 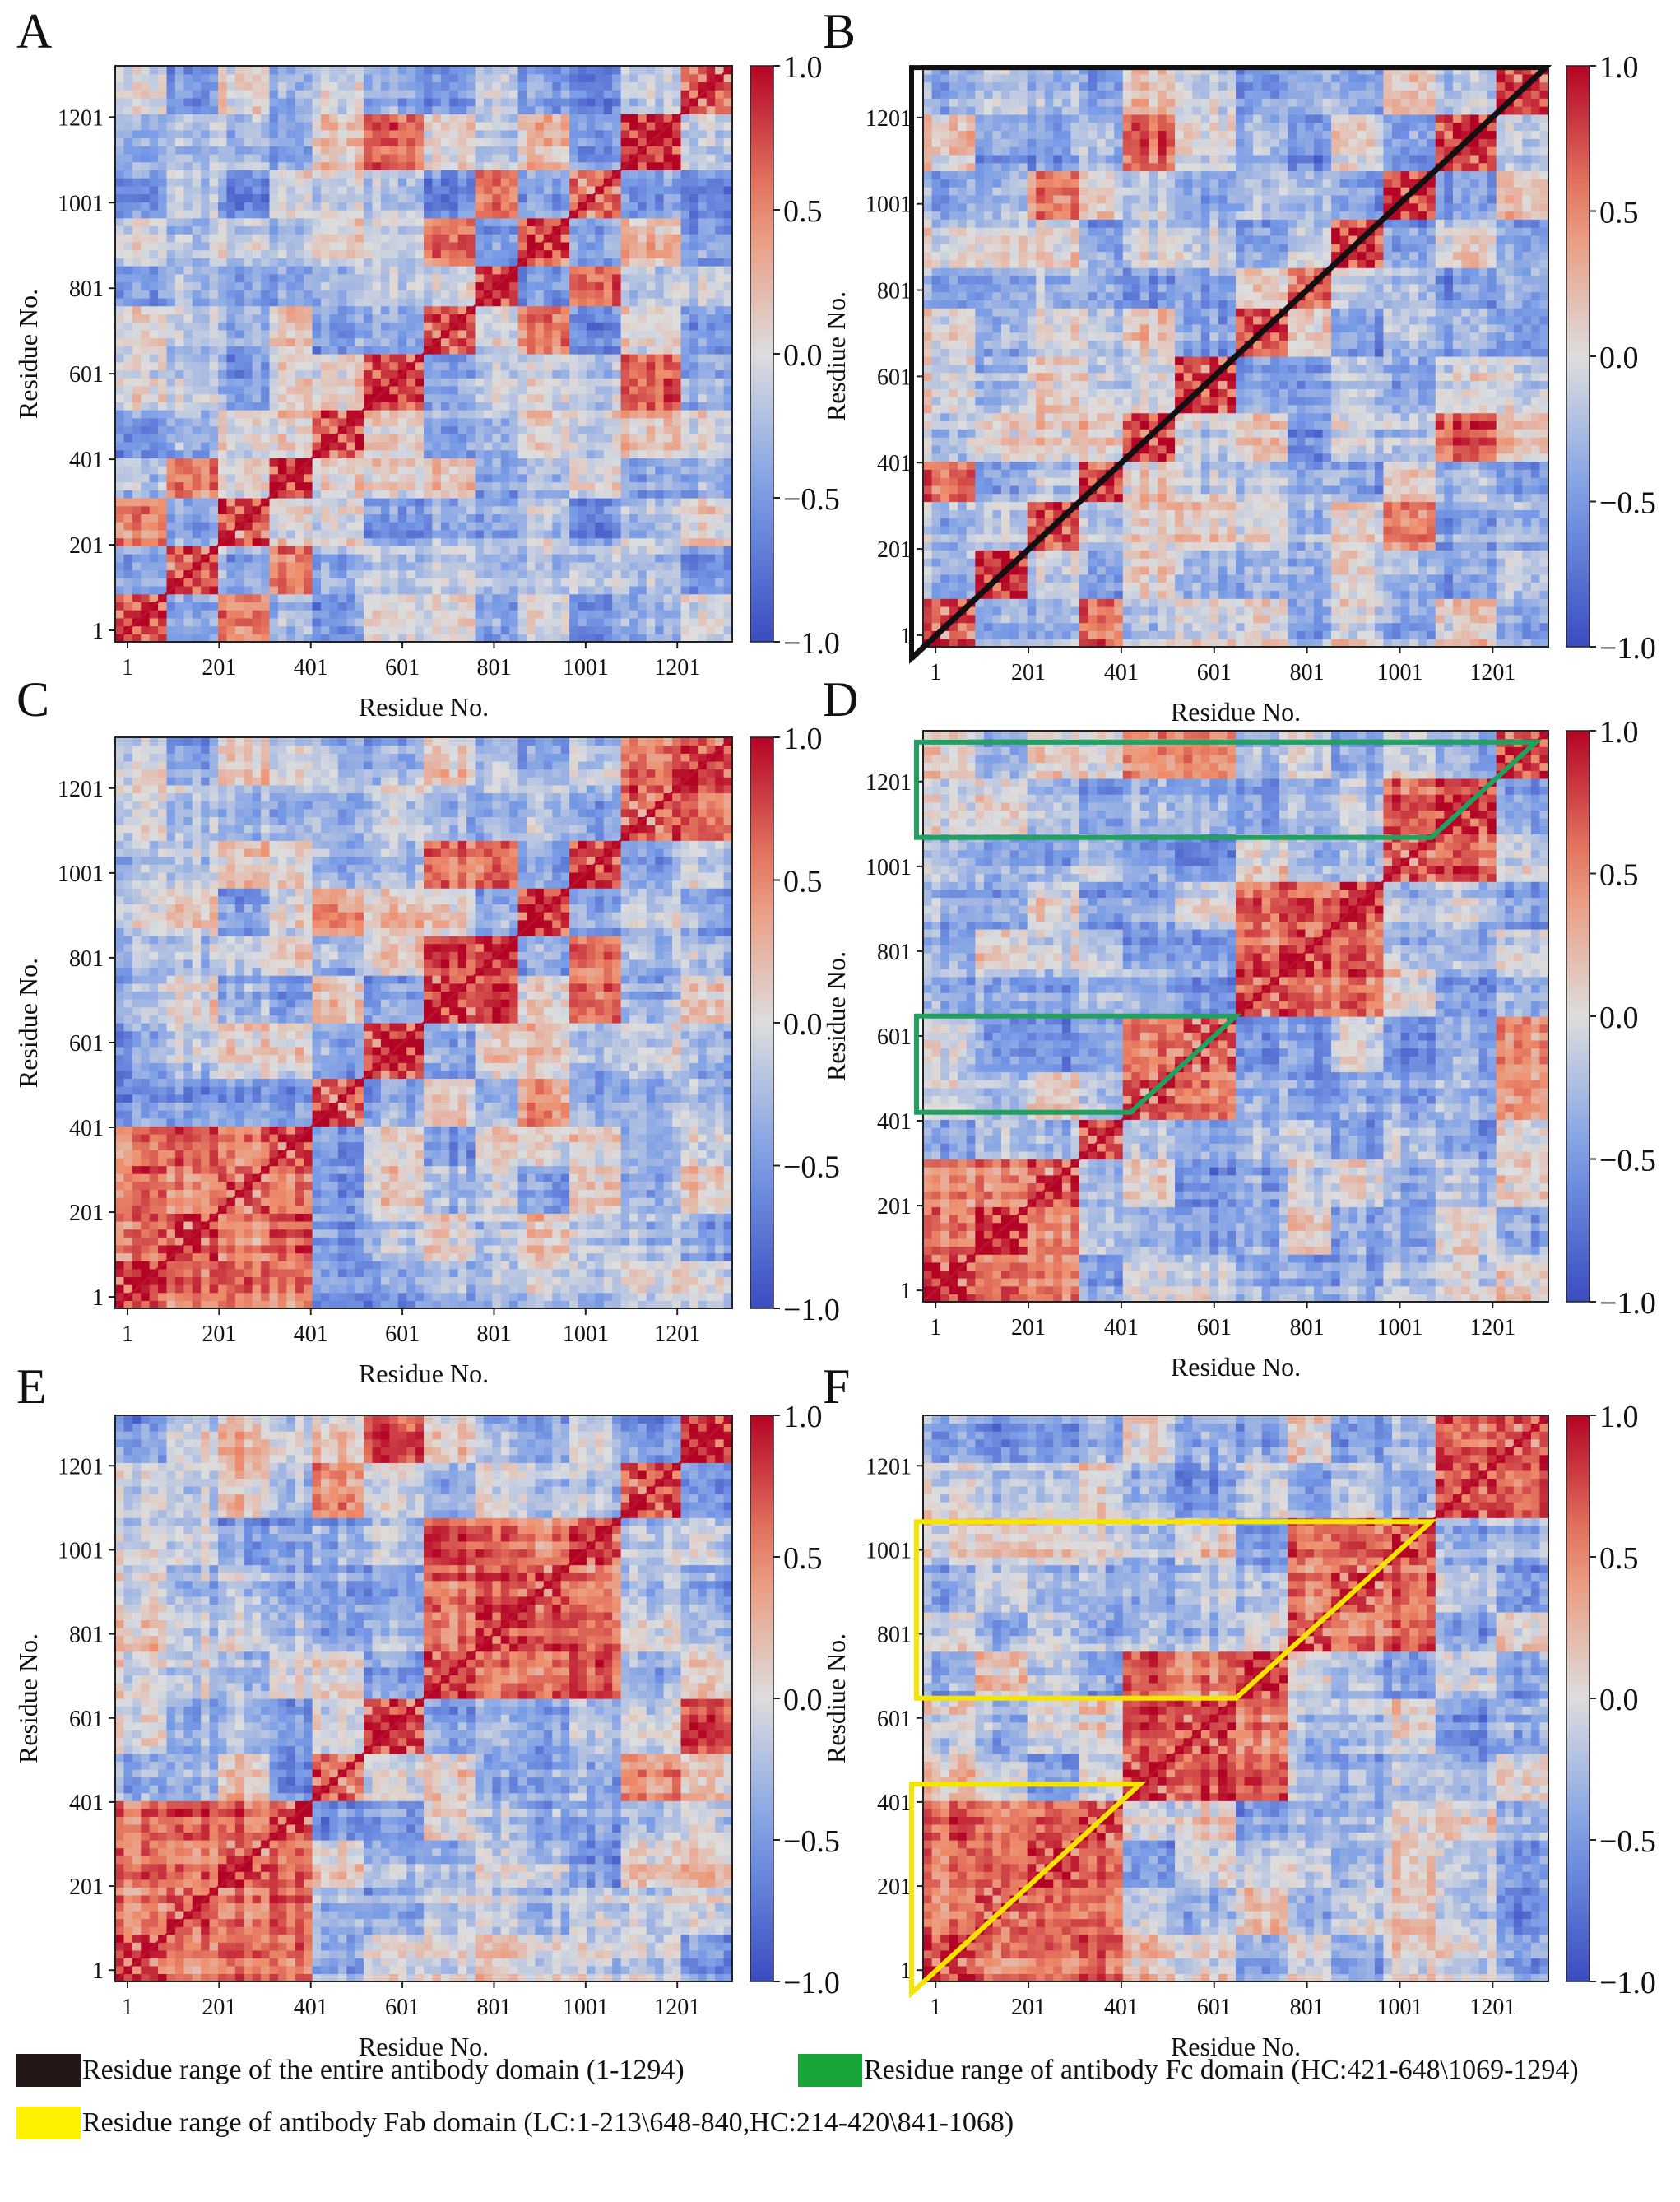 What do you see at coordinates (1236, 1698) in the screenshot?
I see `heatmap-f` at bounding box center [1236, 1698].